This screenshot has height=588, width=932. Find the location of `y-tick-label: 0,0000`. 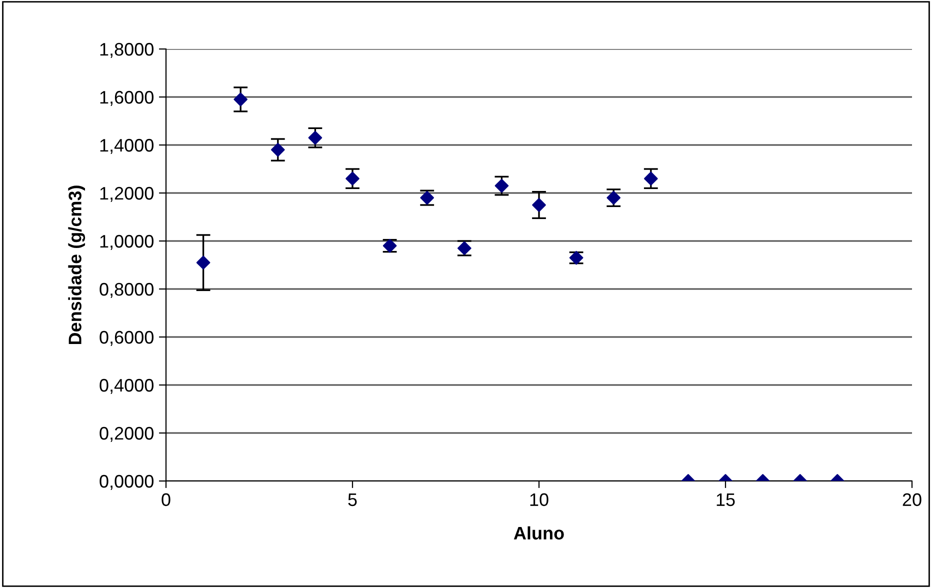

y-tick-label: 0,0000 is located at coordinates (127, 482).